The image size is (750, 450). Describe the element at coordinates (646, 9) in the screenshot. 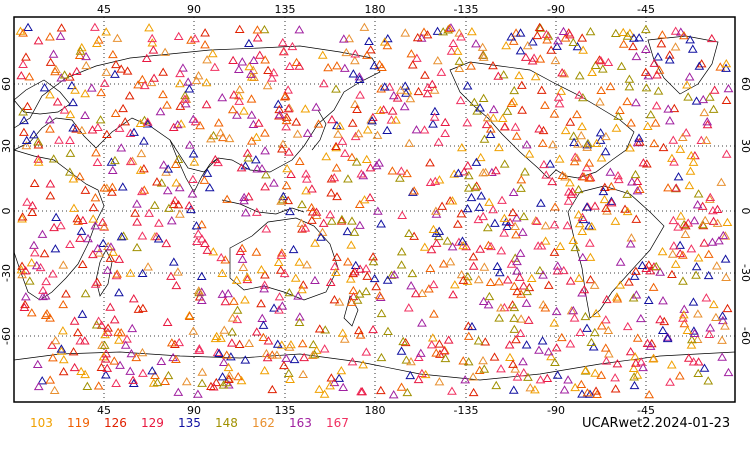

I see `lon-tick-label-top: -45` at that location.